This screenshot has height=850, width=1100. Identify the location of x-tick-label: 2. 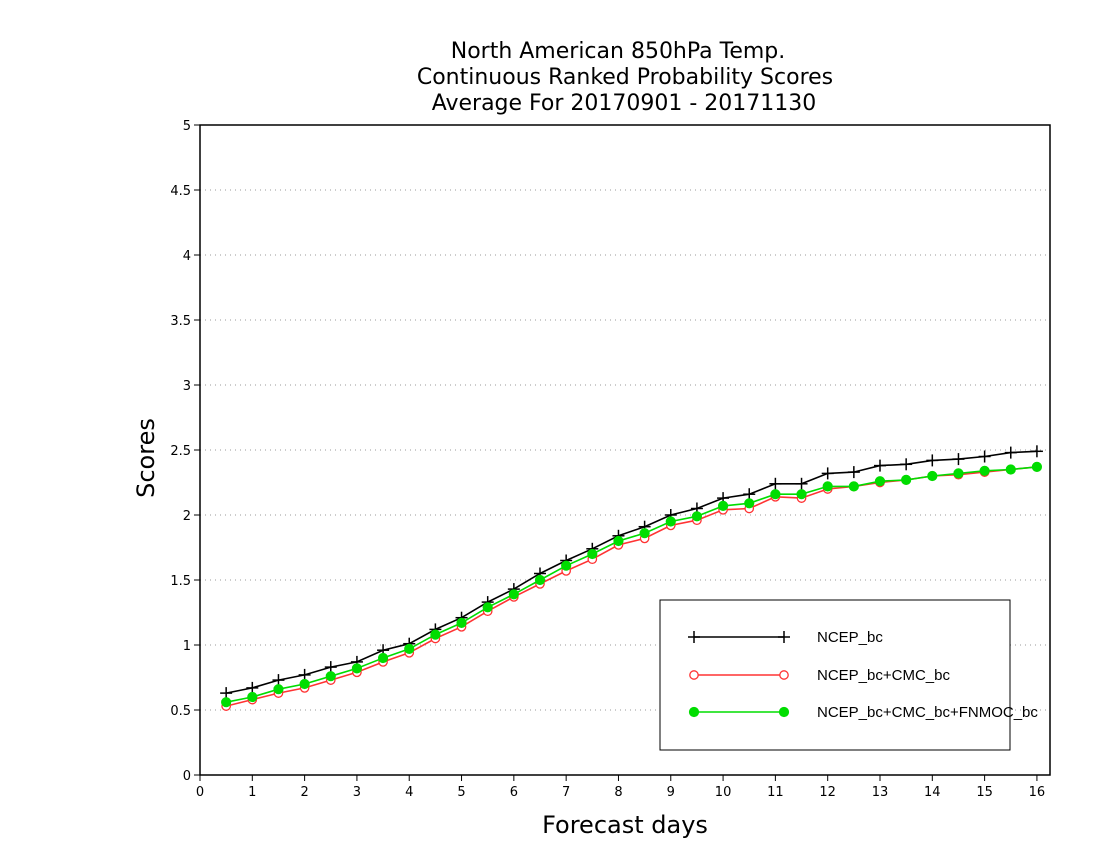
(304, 792).